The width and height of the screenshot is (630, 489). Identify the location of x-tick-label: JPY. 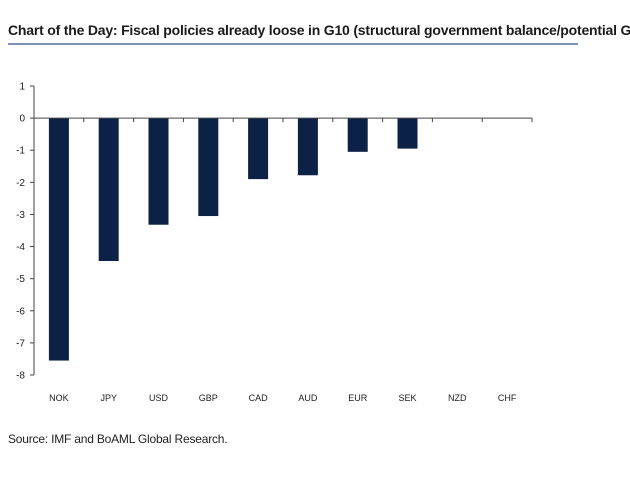
(108, 398).